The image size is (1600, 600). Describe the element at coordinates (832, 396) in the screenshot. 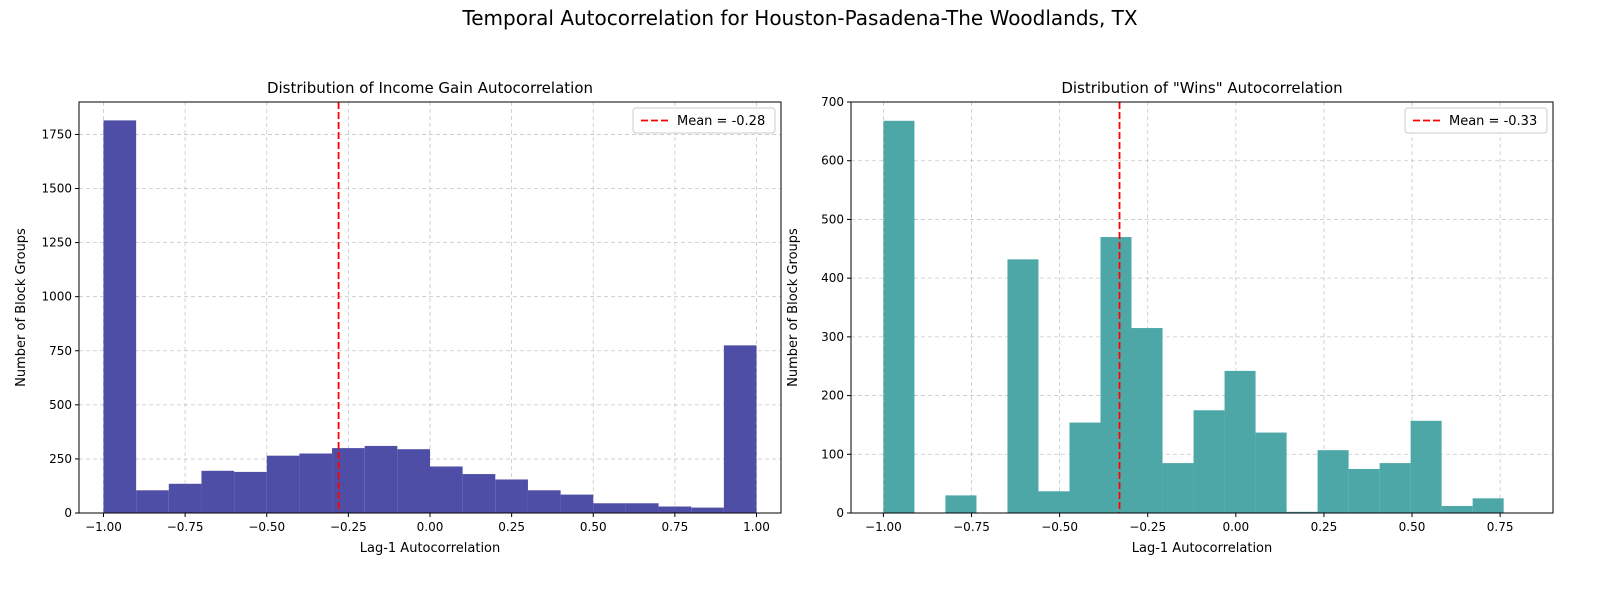

I see `y-tick-label: 200` at that location.